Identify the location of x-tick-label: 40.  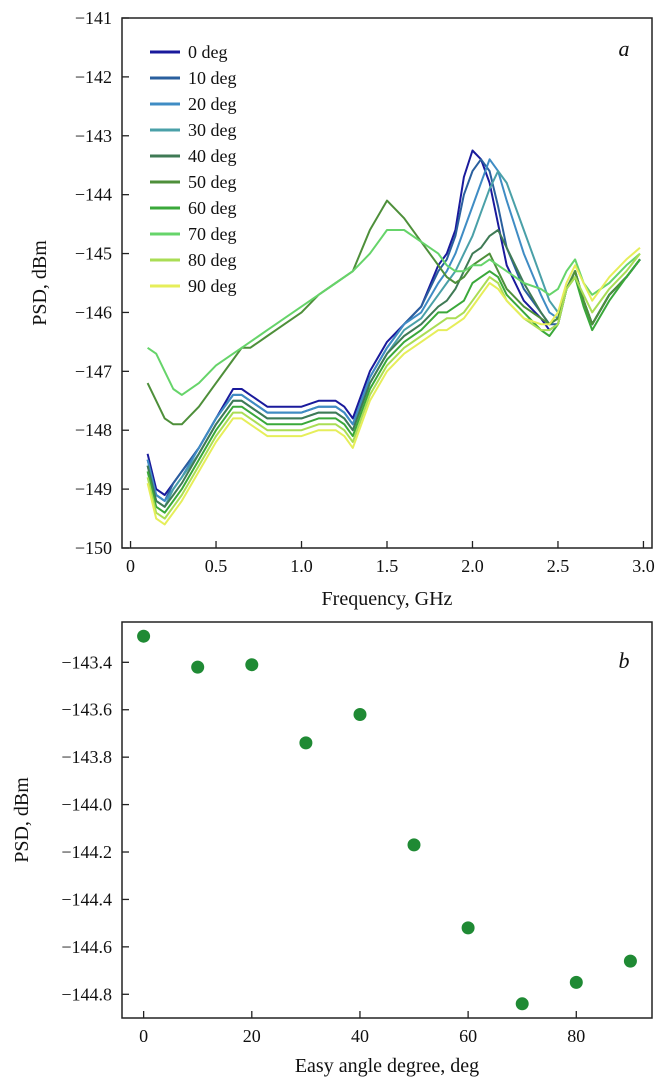
(360, 1036).